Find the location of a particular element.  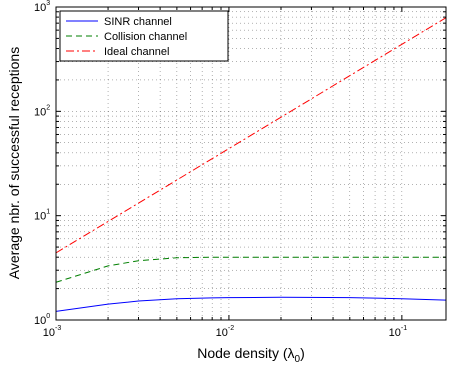

legend-label-collision: Collision channel is located at coordinates (145, 37).